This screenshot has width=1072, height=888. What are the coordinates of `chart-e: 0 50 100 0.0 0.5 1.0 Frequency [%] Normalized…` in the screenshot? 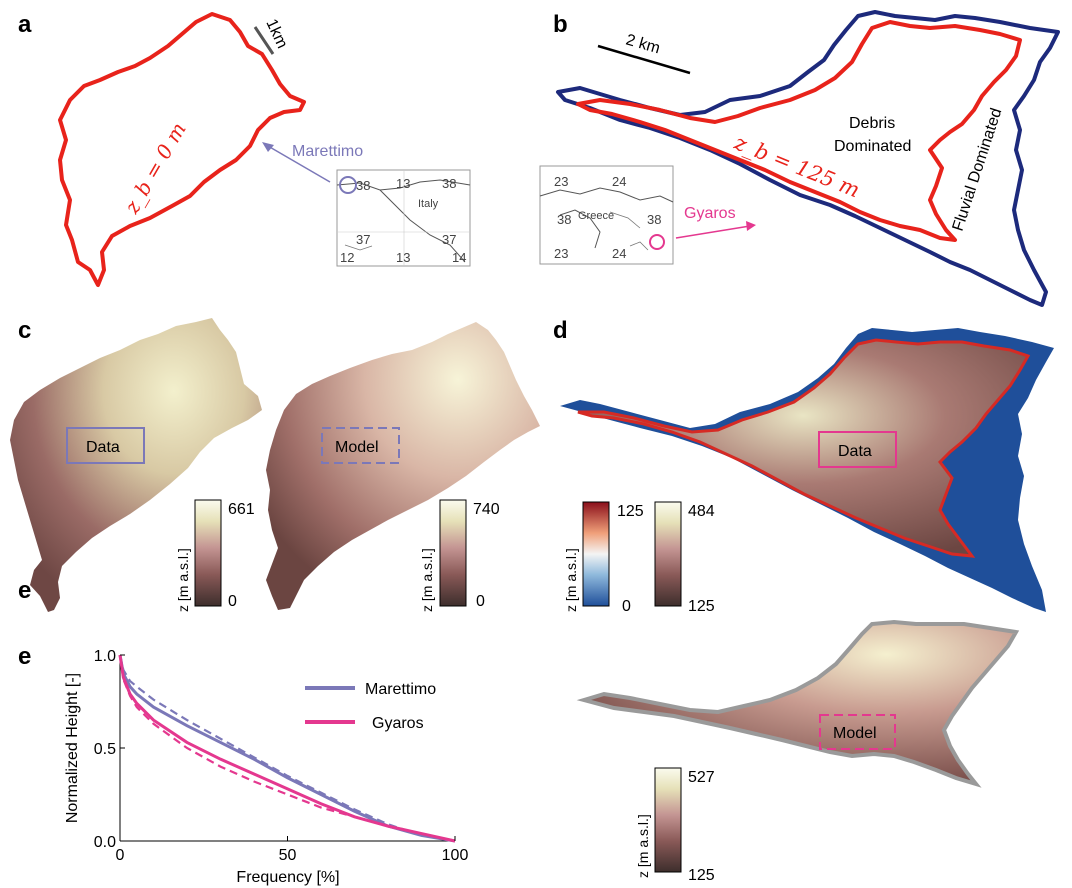 It's located at (266, 767).